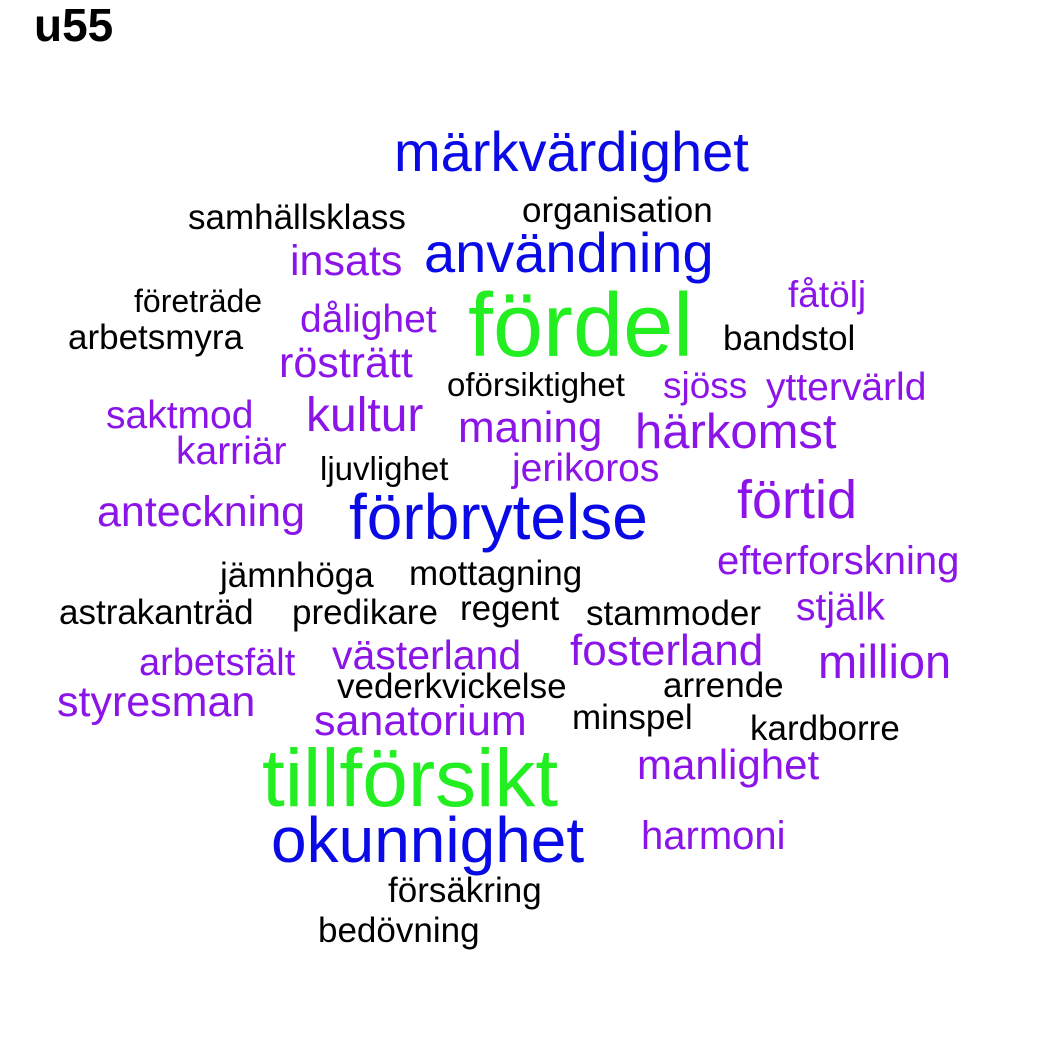 Image resolution: width=1050 pixels, height=1050 pixels. I want to click on cloud-word: styresman, so click(156, 702).